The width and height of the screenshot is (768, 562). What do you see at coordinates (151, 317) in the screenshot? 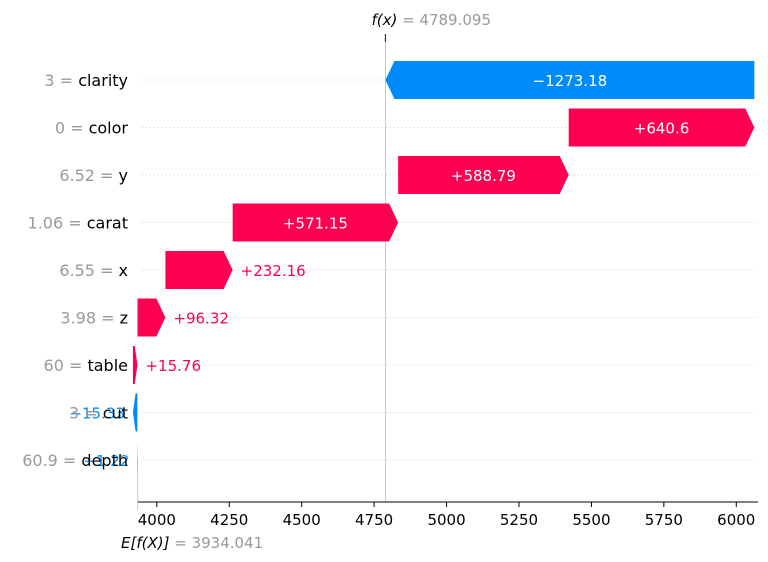
I see `bar-z` at bounding box center [151, 317].